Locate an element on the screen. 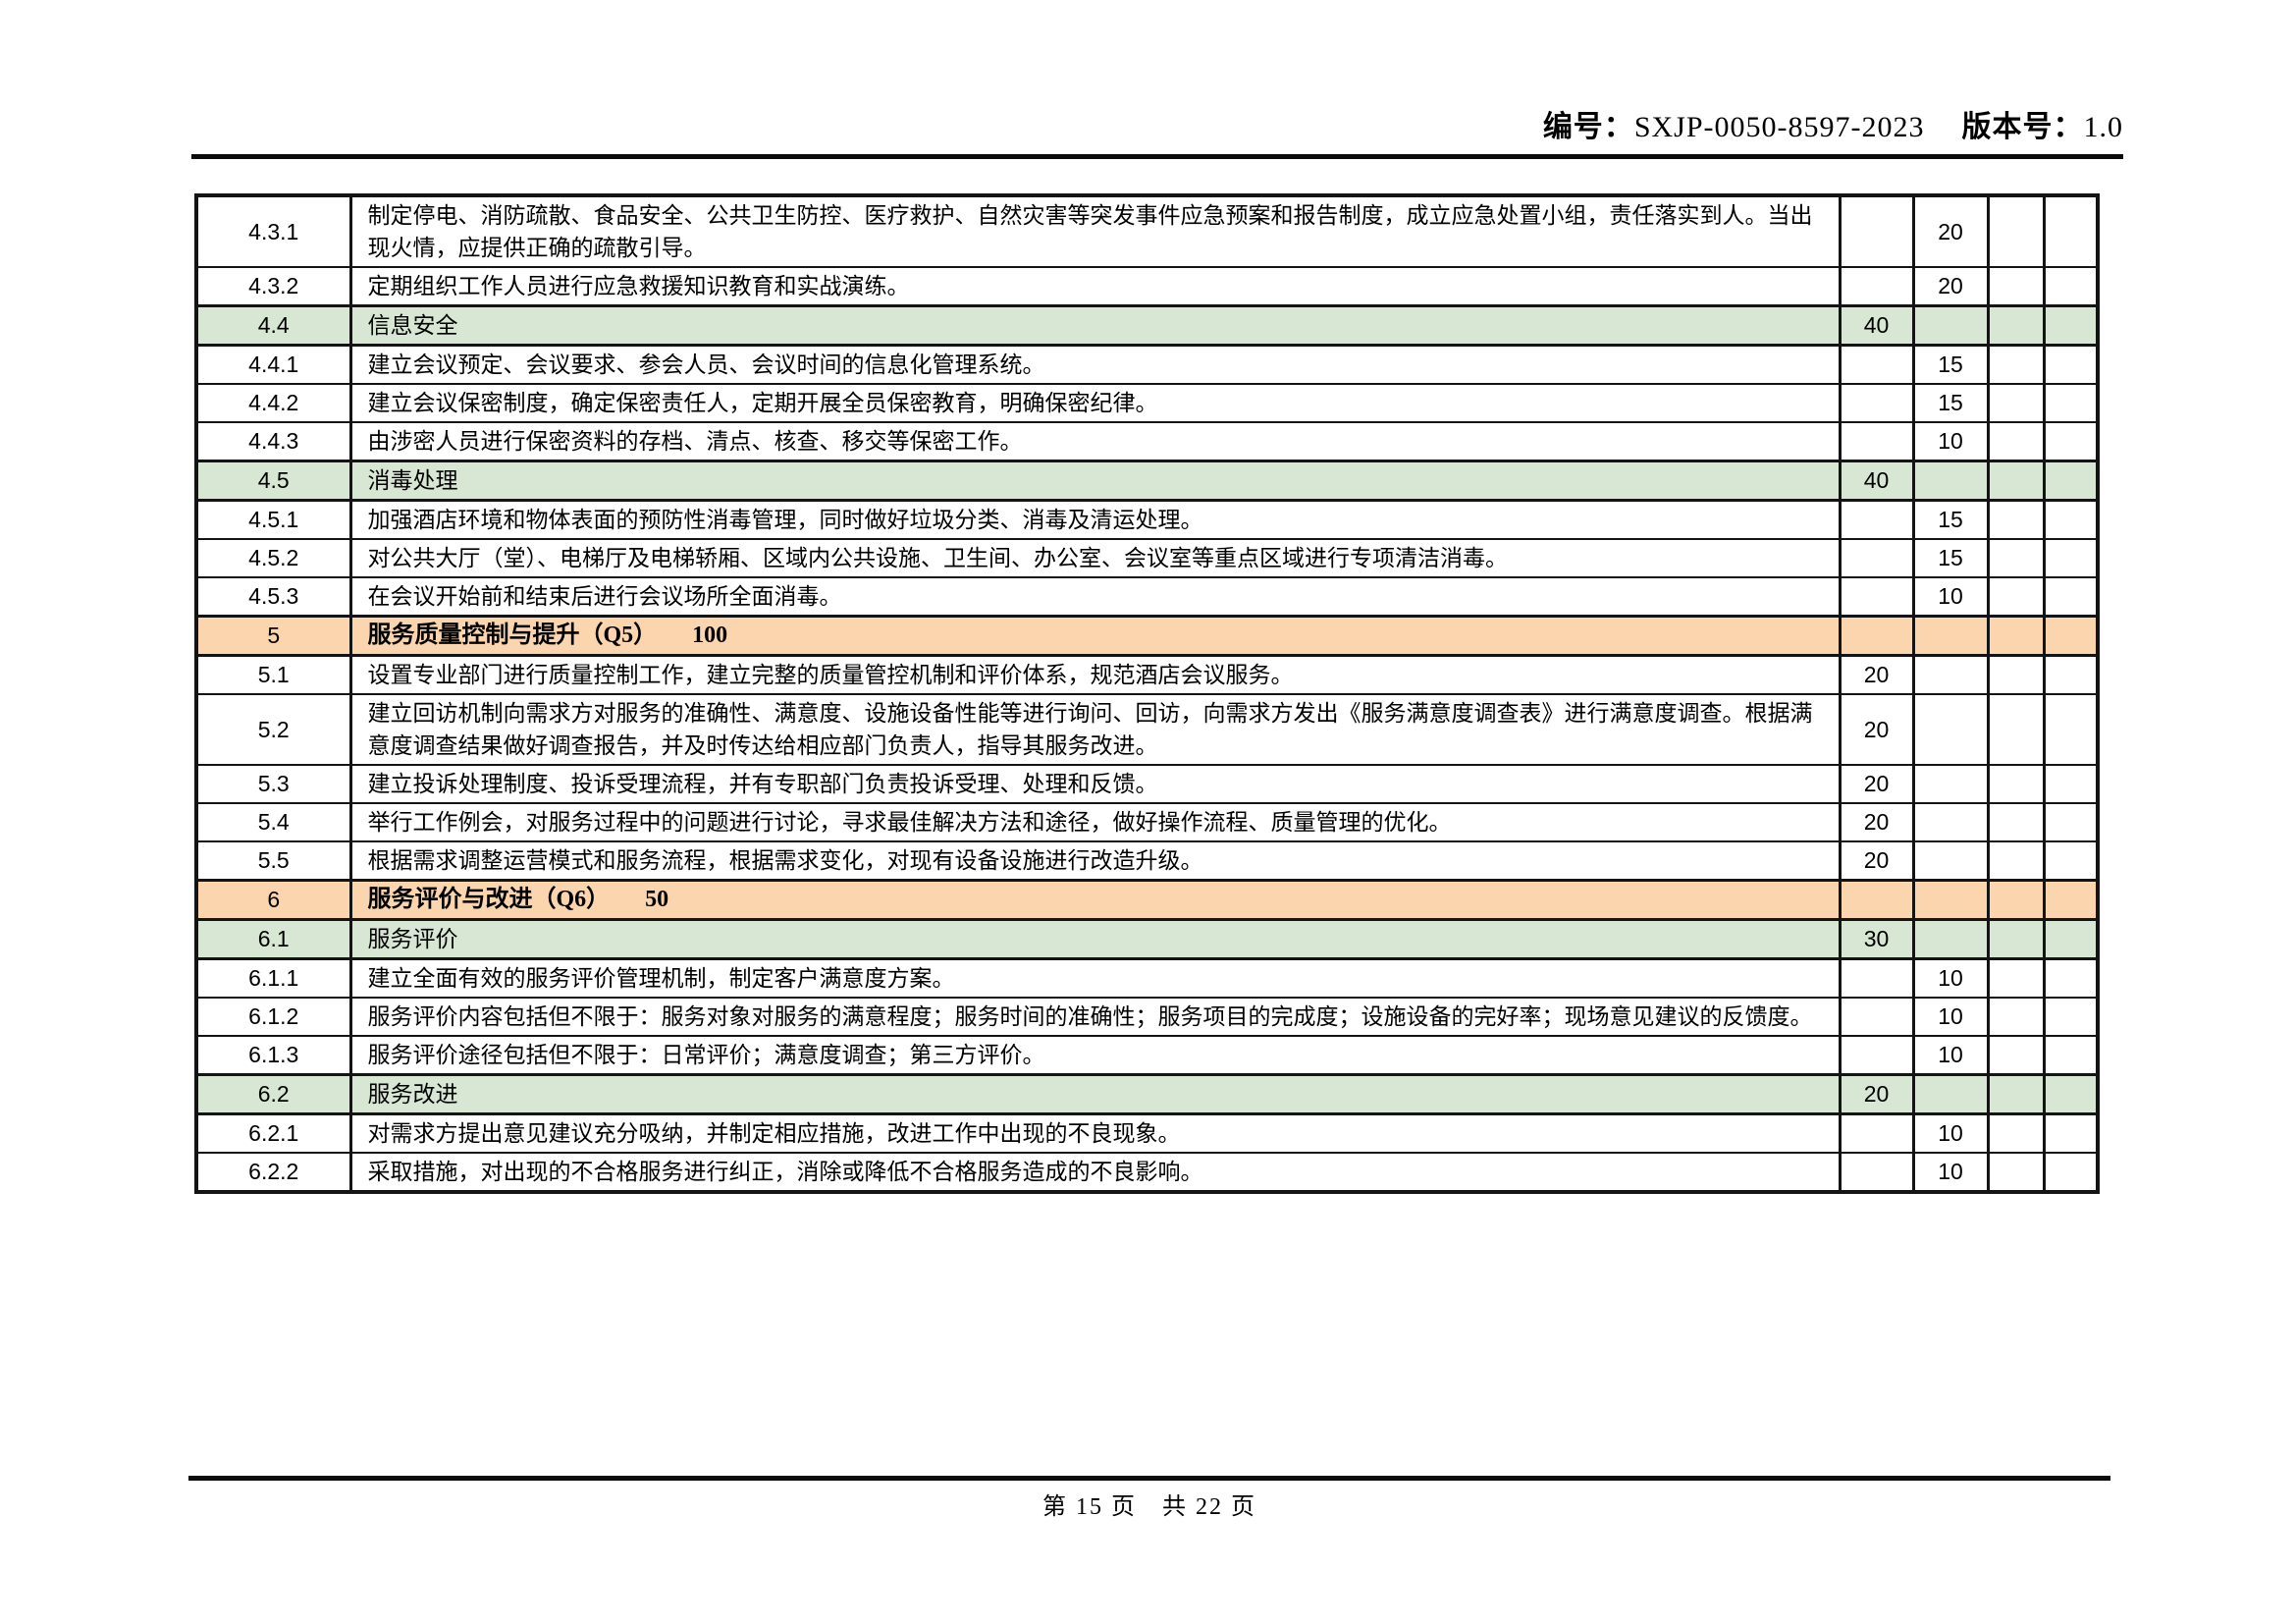 The image size is (2296, 1624). row-number: 4.4.3 is located at coordinates (273, 441).